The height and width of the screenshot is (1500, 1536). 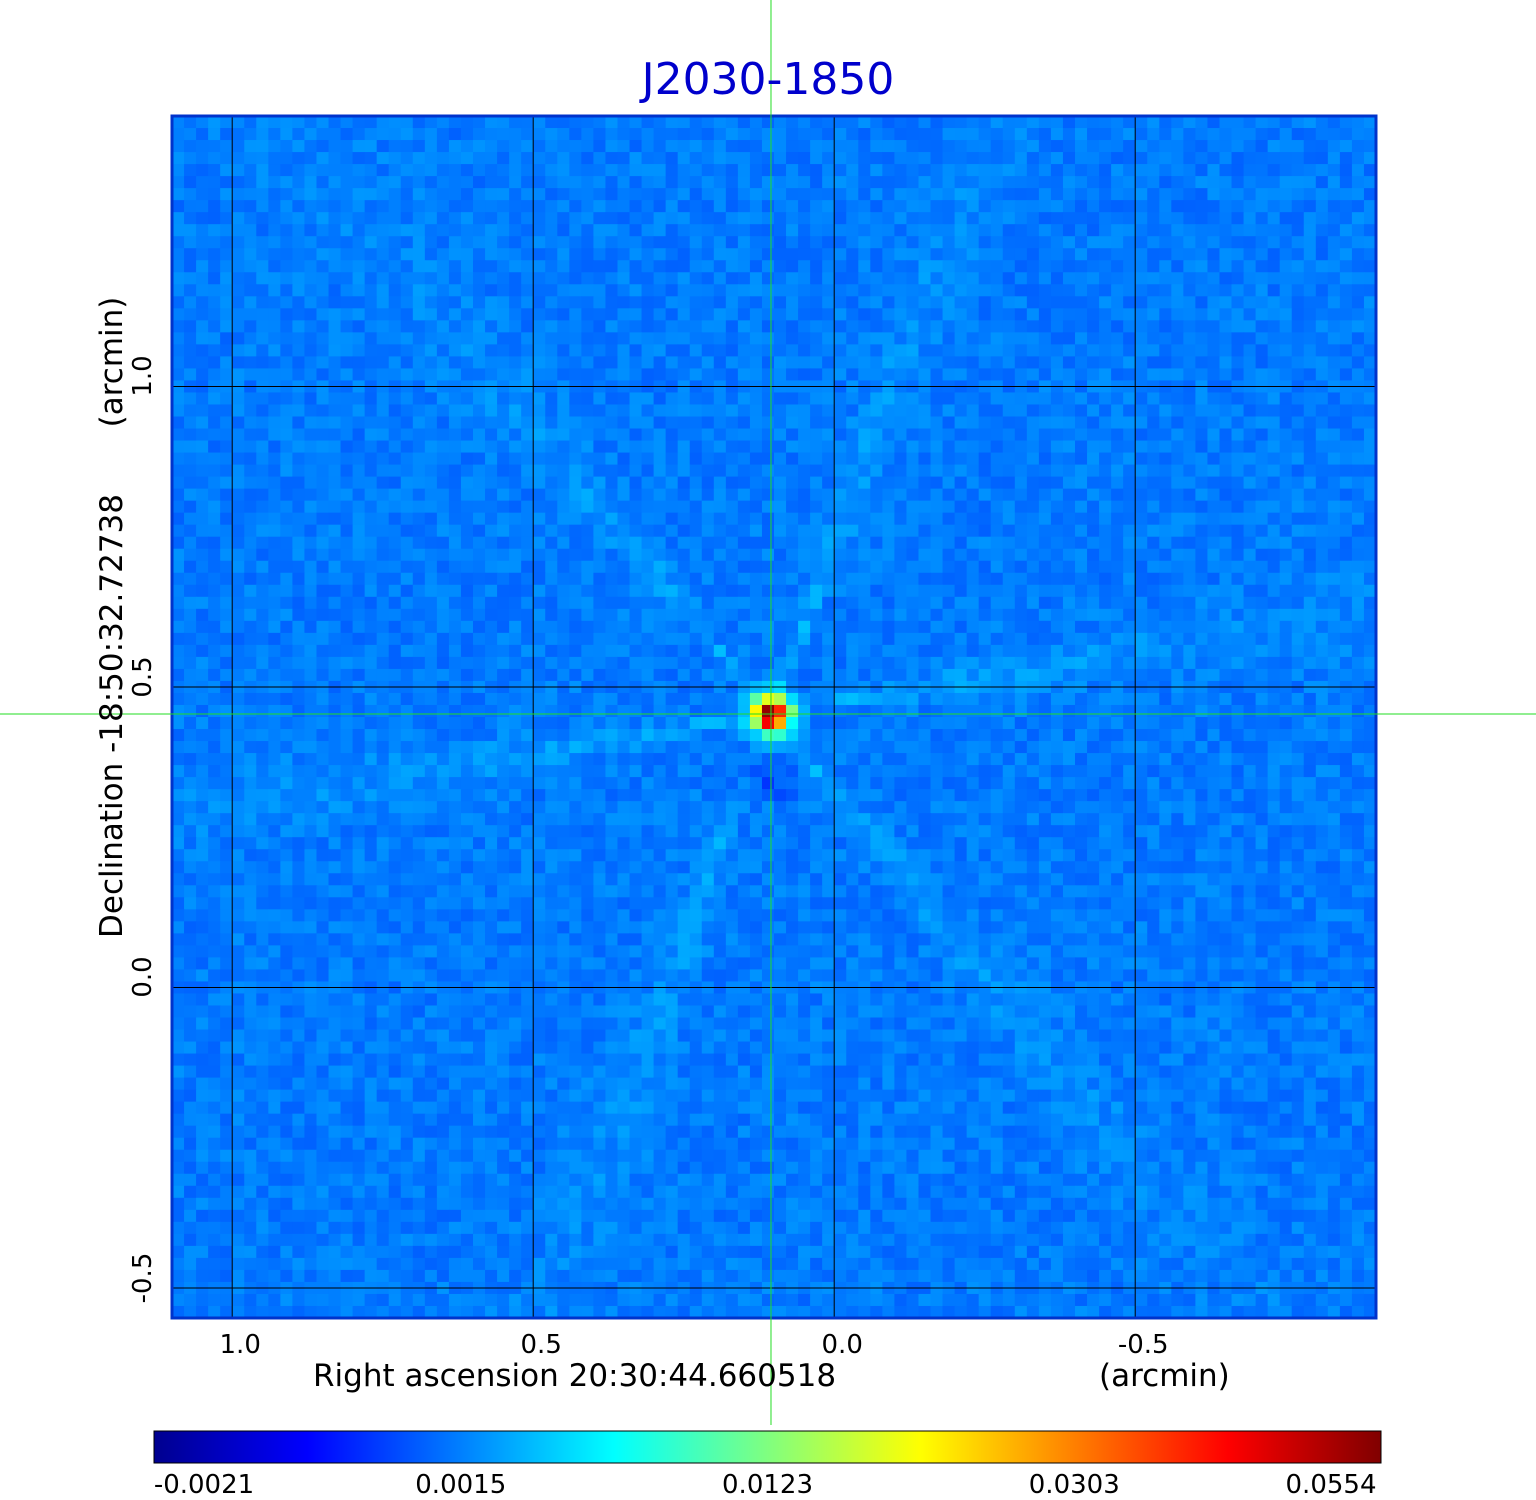 I want to click on x-tick-label: 1.0, so click(x=240, y=1345).